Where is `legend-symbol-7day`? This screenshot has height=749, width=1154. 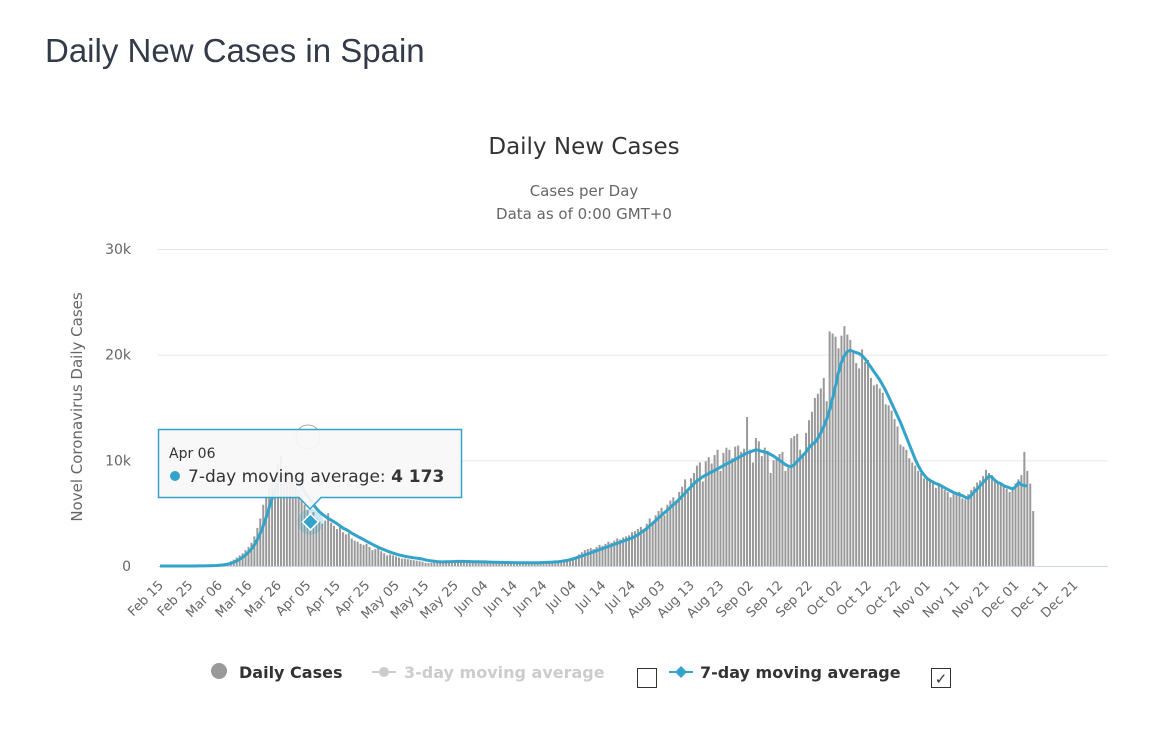
legend-symbol-7day is located at coordinates (681, 672).